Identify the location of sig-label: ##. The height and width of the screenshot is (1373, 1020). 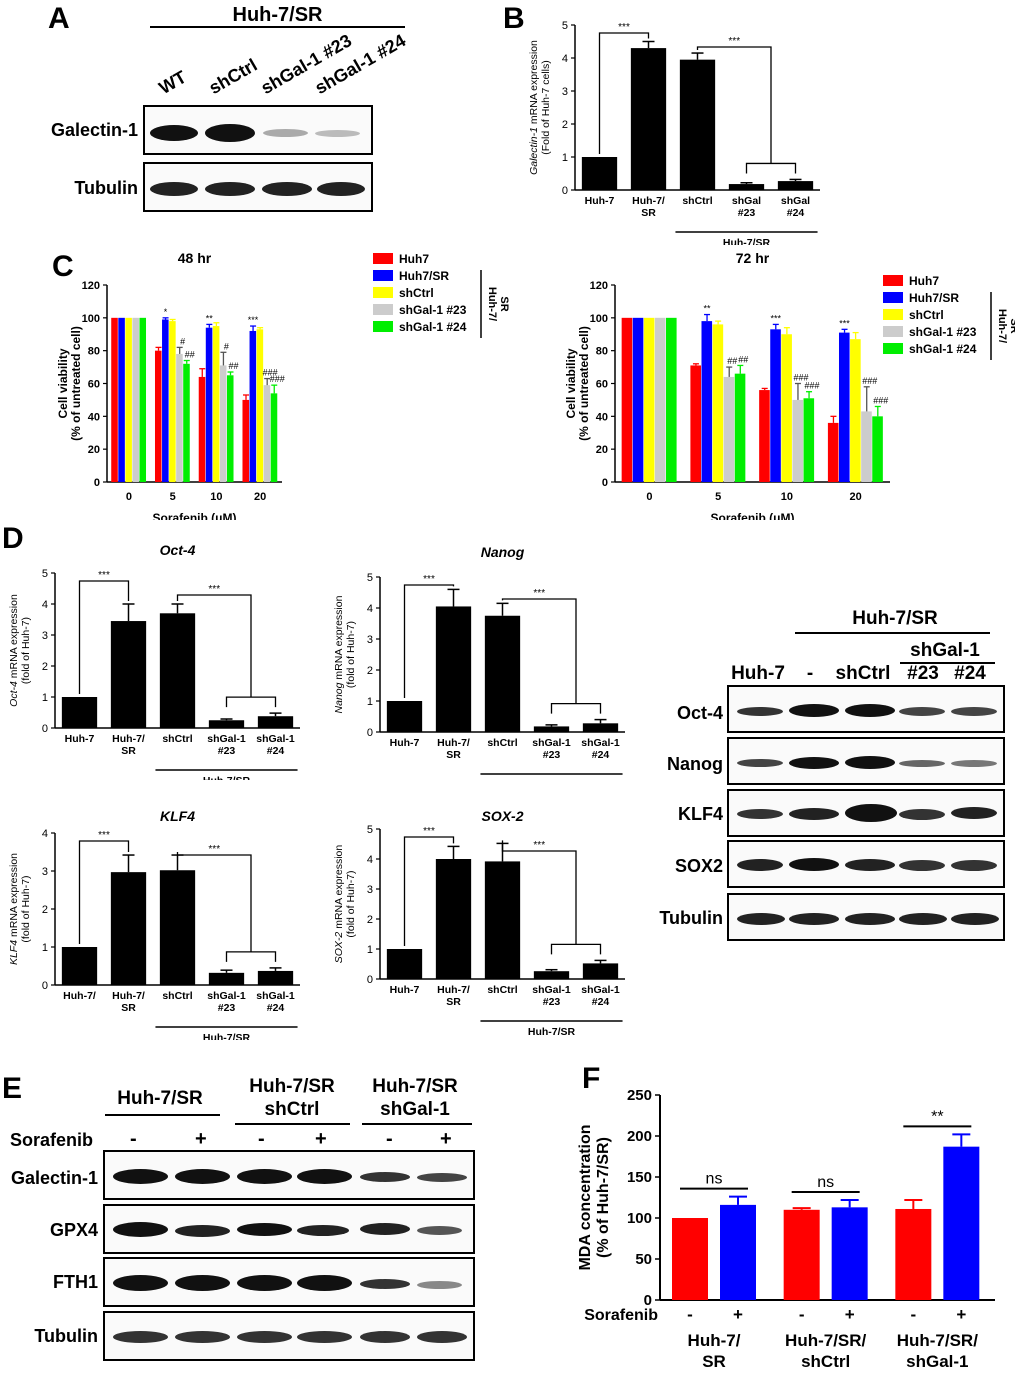
(743, 359).